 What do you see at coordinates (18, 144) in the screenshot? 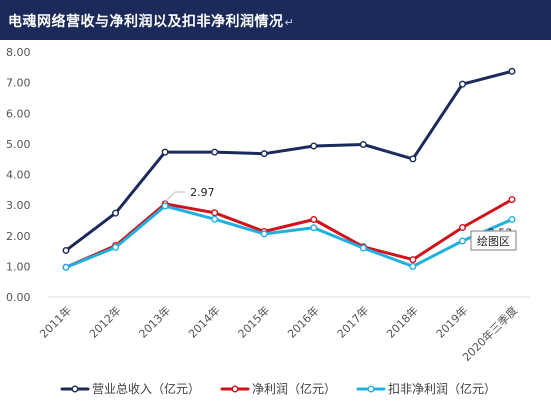
I see `y-tick-label: 5.00` at bounding box center [18, 144].